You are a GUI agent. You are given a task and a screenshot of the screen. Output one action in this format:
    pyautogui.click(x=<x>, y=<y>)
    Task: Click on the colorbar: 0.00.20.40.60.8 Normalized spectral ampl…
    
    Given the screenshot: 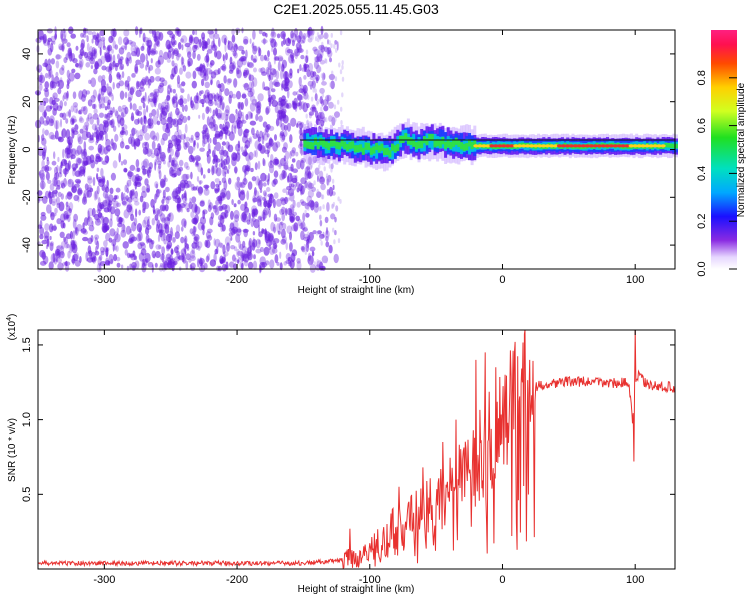 What is the action you would take?
    pyautogui.click(x=721, y=153)
    